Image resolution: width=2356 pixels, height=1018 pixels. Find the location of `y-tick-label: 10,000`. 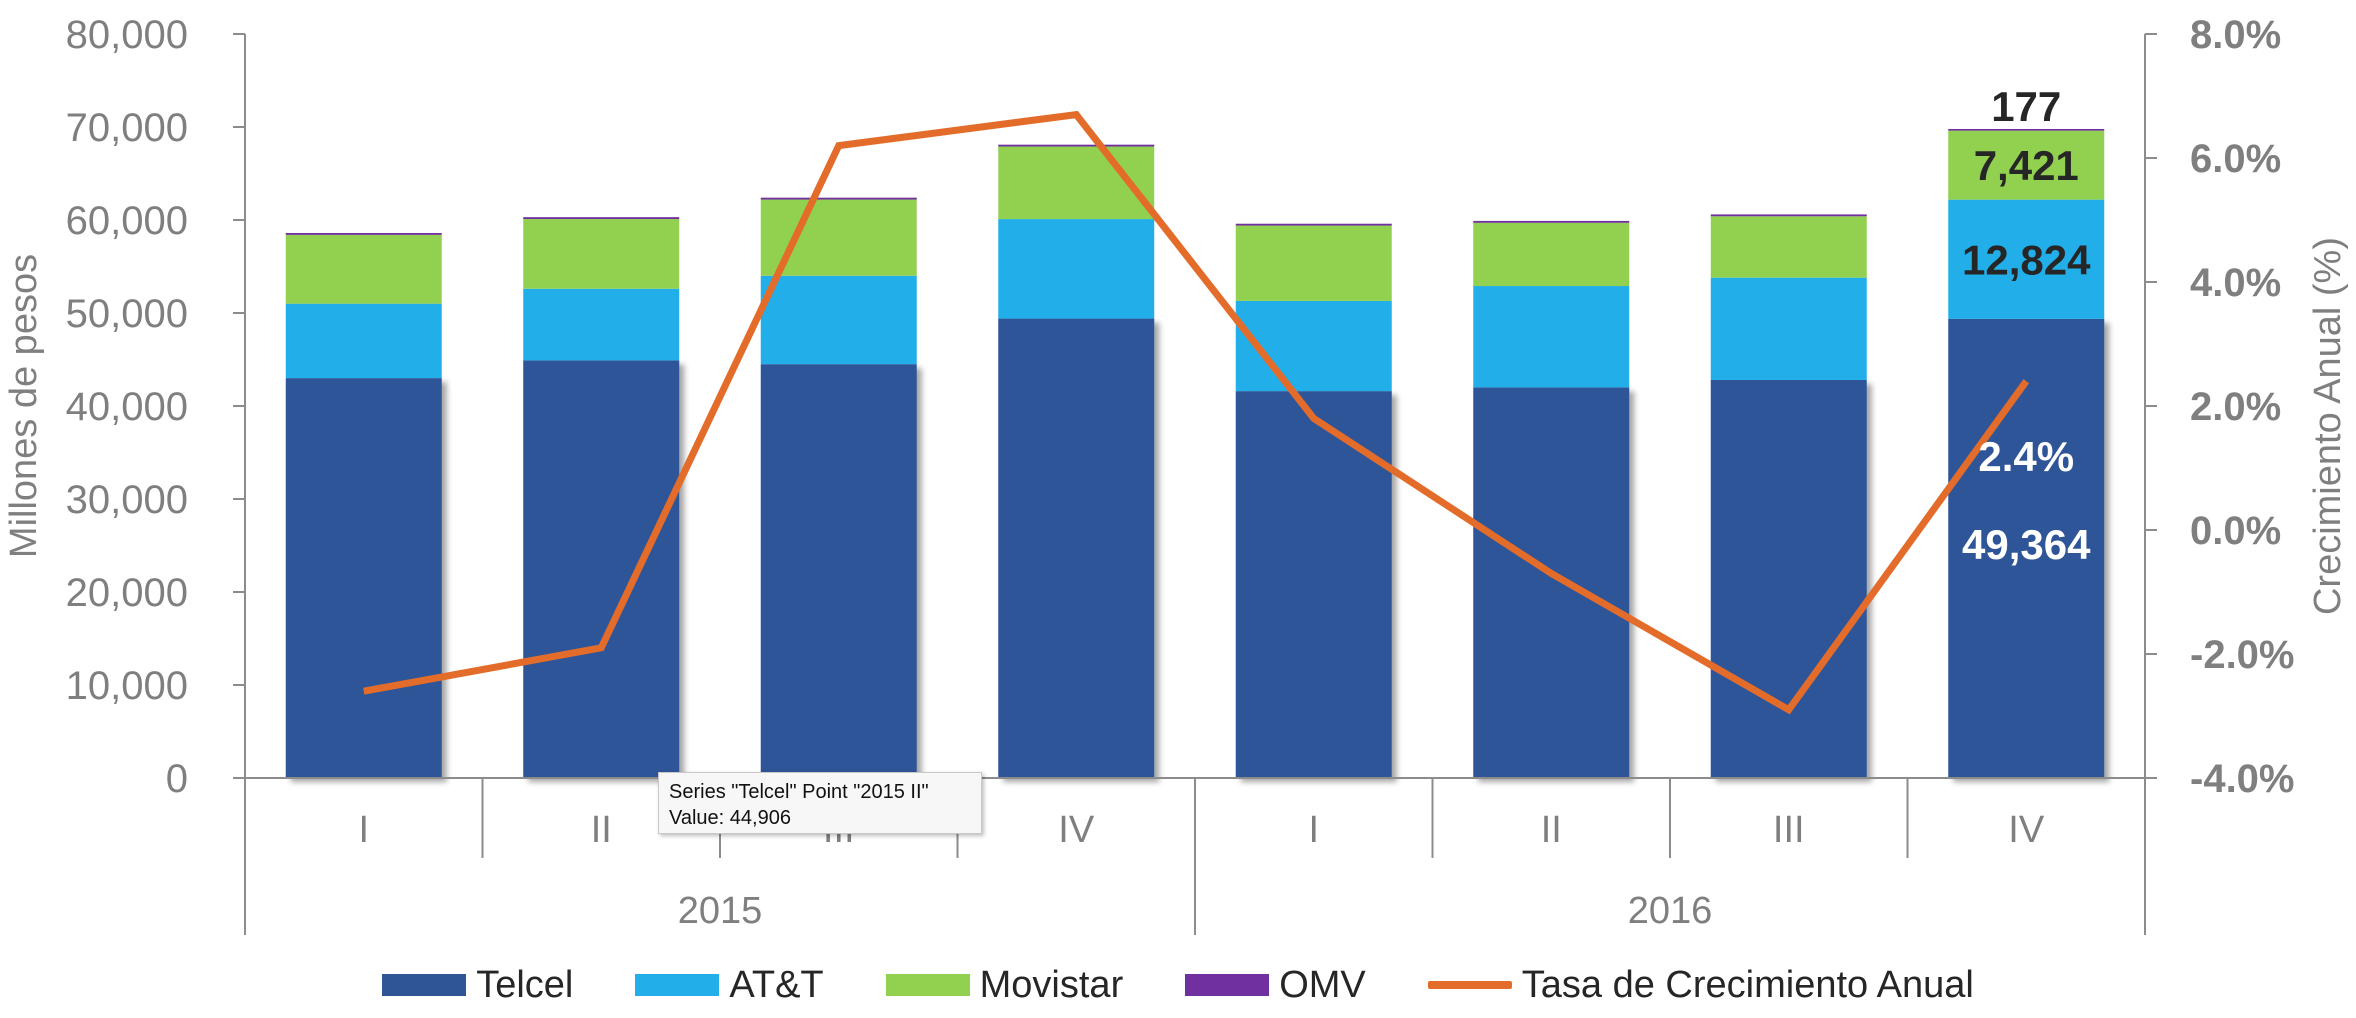

y-tick-label: 10,000 is located at coordinates (127, 686).